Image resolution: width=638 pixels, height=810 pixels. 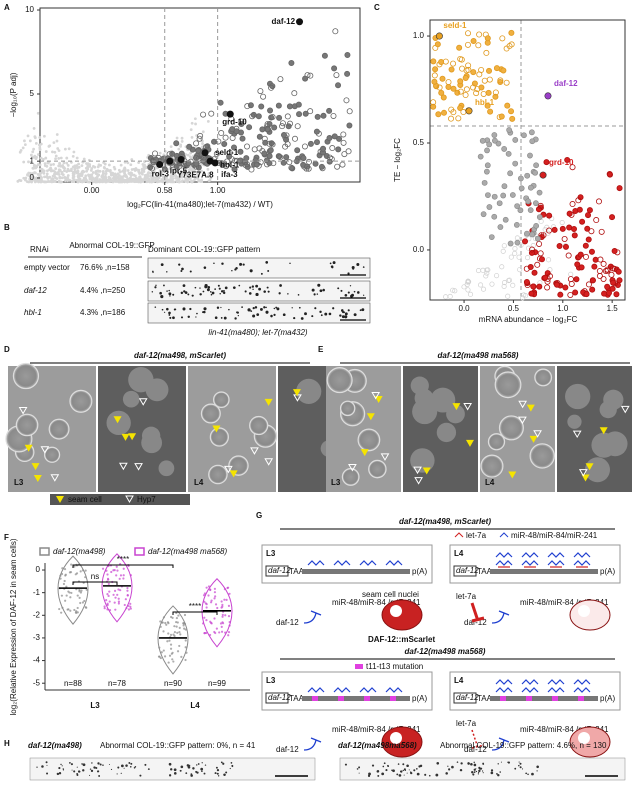 I want to click on y-tick-label: -2, so click(x=37, y=614).